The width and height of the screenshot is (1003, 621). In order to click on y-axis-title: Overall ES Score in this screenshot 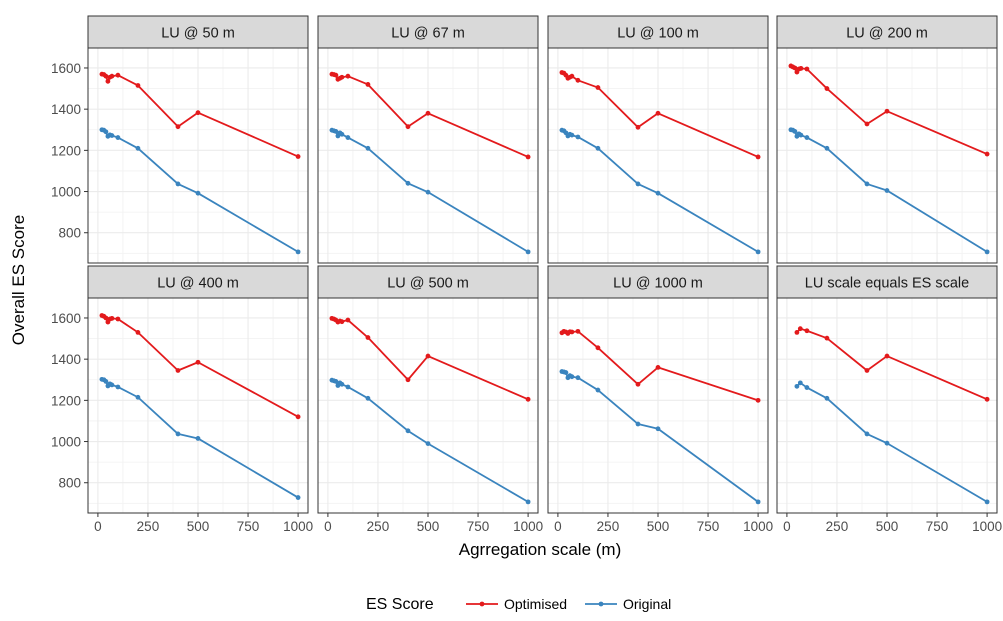, I will do `click(18, 280)`.